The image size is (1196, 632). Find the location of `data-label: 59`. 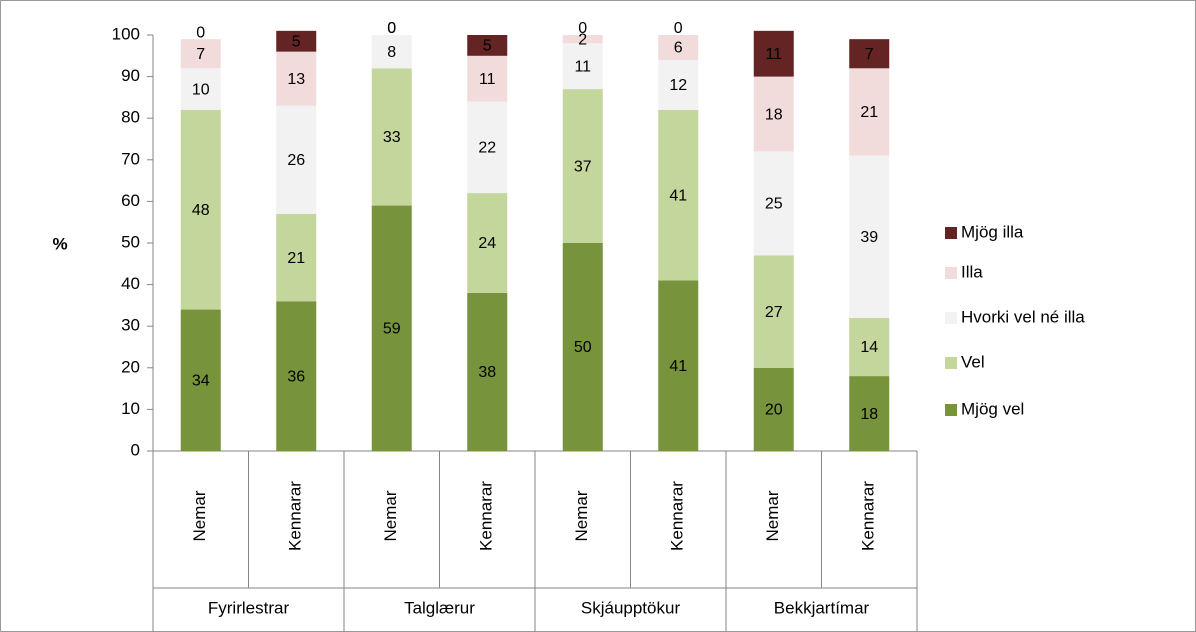

data-label: 59 is located at coordinates (392, 328).